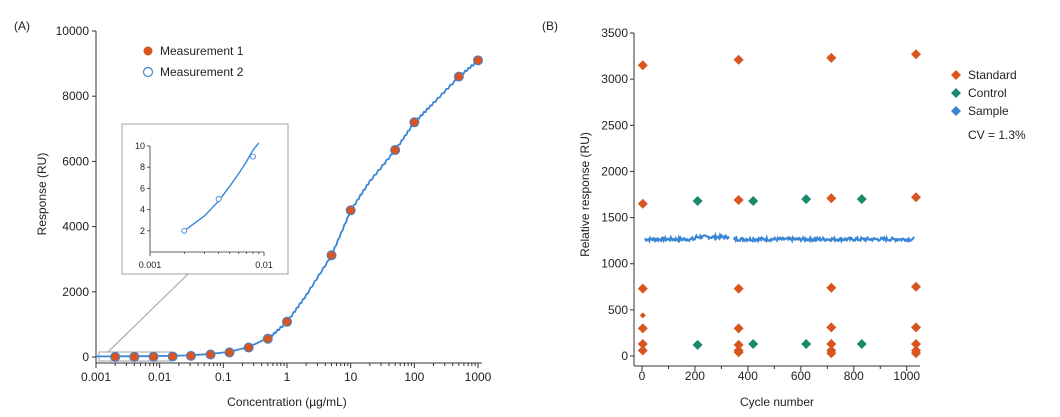 The width and height of the screenshot is (1060, 417). I want to click on cv-annotation: CV = 1.3%, so click(997, 135).